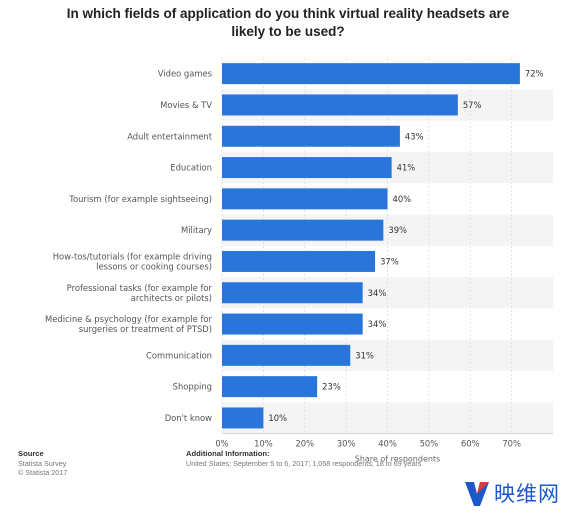 The height and width of the screenshot is (527, 576). I want to click on category-label-line: Professional tasks (for example for, so click(140, 288).